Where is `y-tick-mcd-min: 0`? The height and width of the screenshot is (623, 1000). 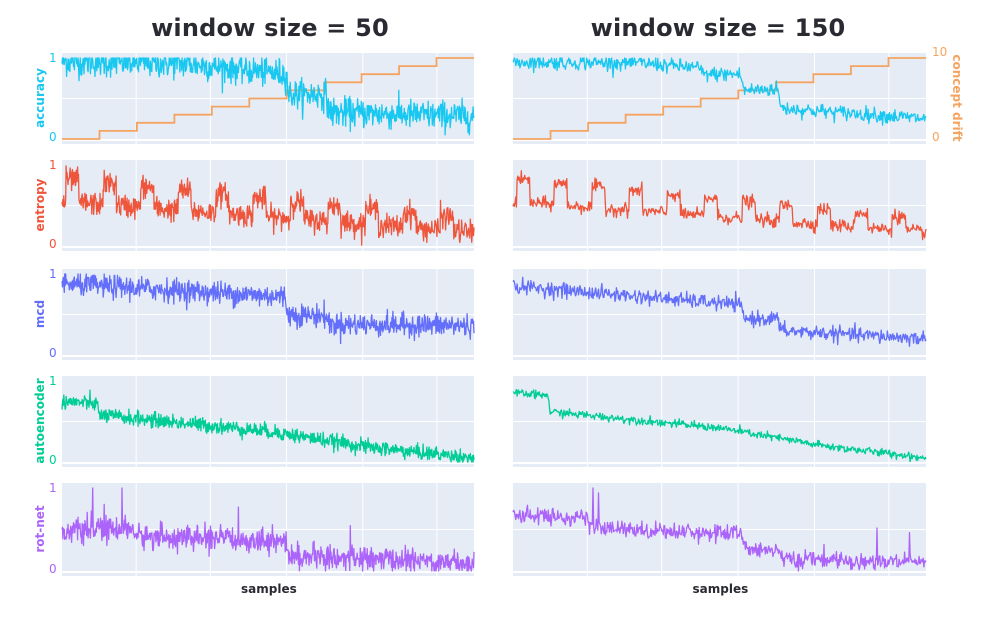 y-tick-mcd-min: 0 is located at coordinates (53, 353).